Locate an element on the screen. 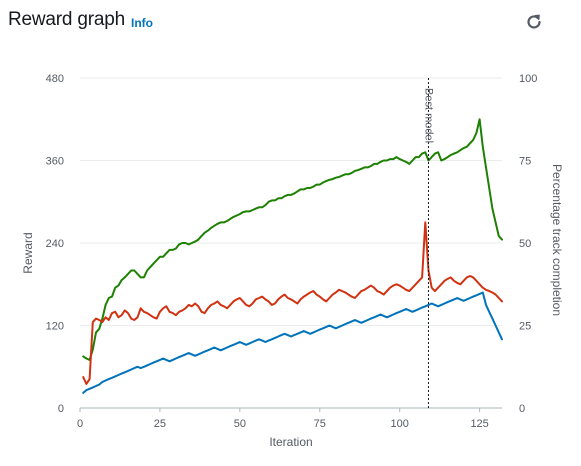  y-left-tick-label: 0 is located at coordinates (61, 409).